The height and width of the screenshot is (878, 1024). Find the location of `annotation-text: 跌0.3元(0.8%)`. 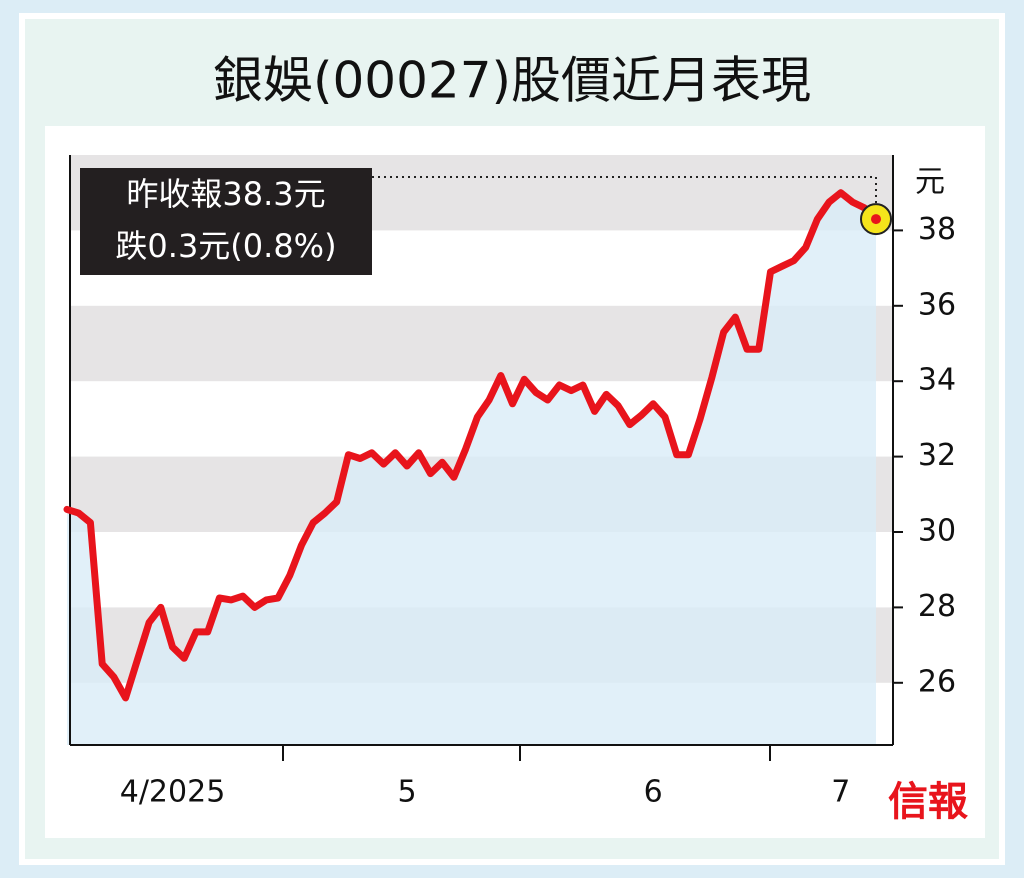

annotation-text: 跌0.3元(0.8%) is located at coordinates (225, 246).